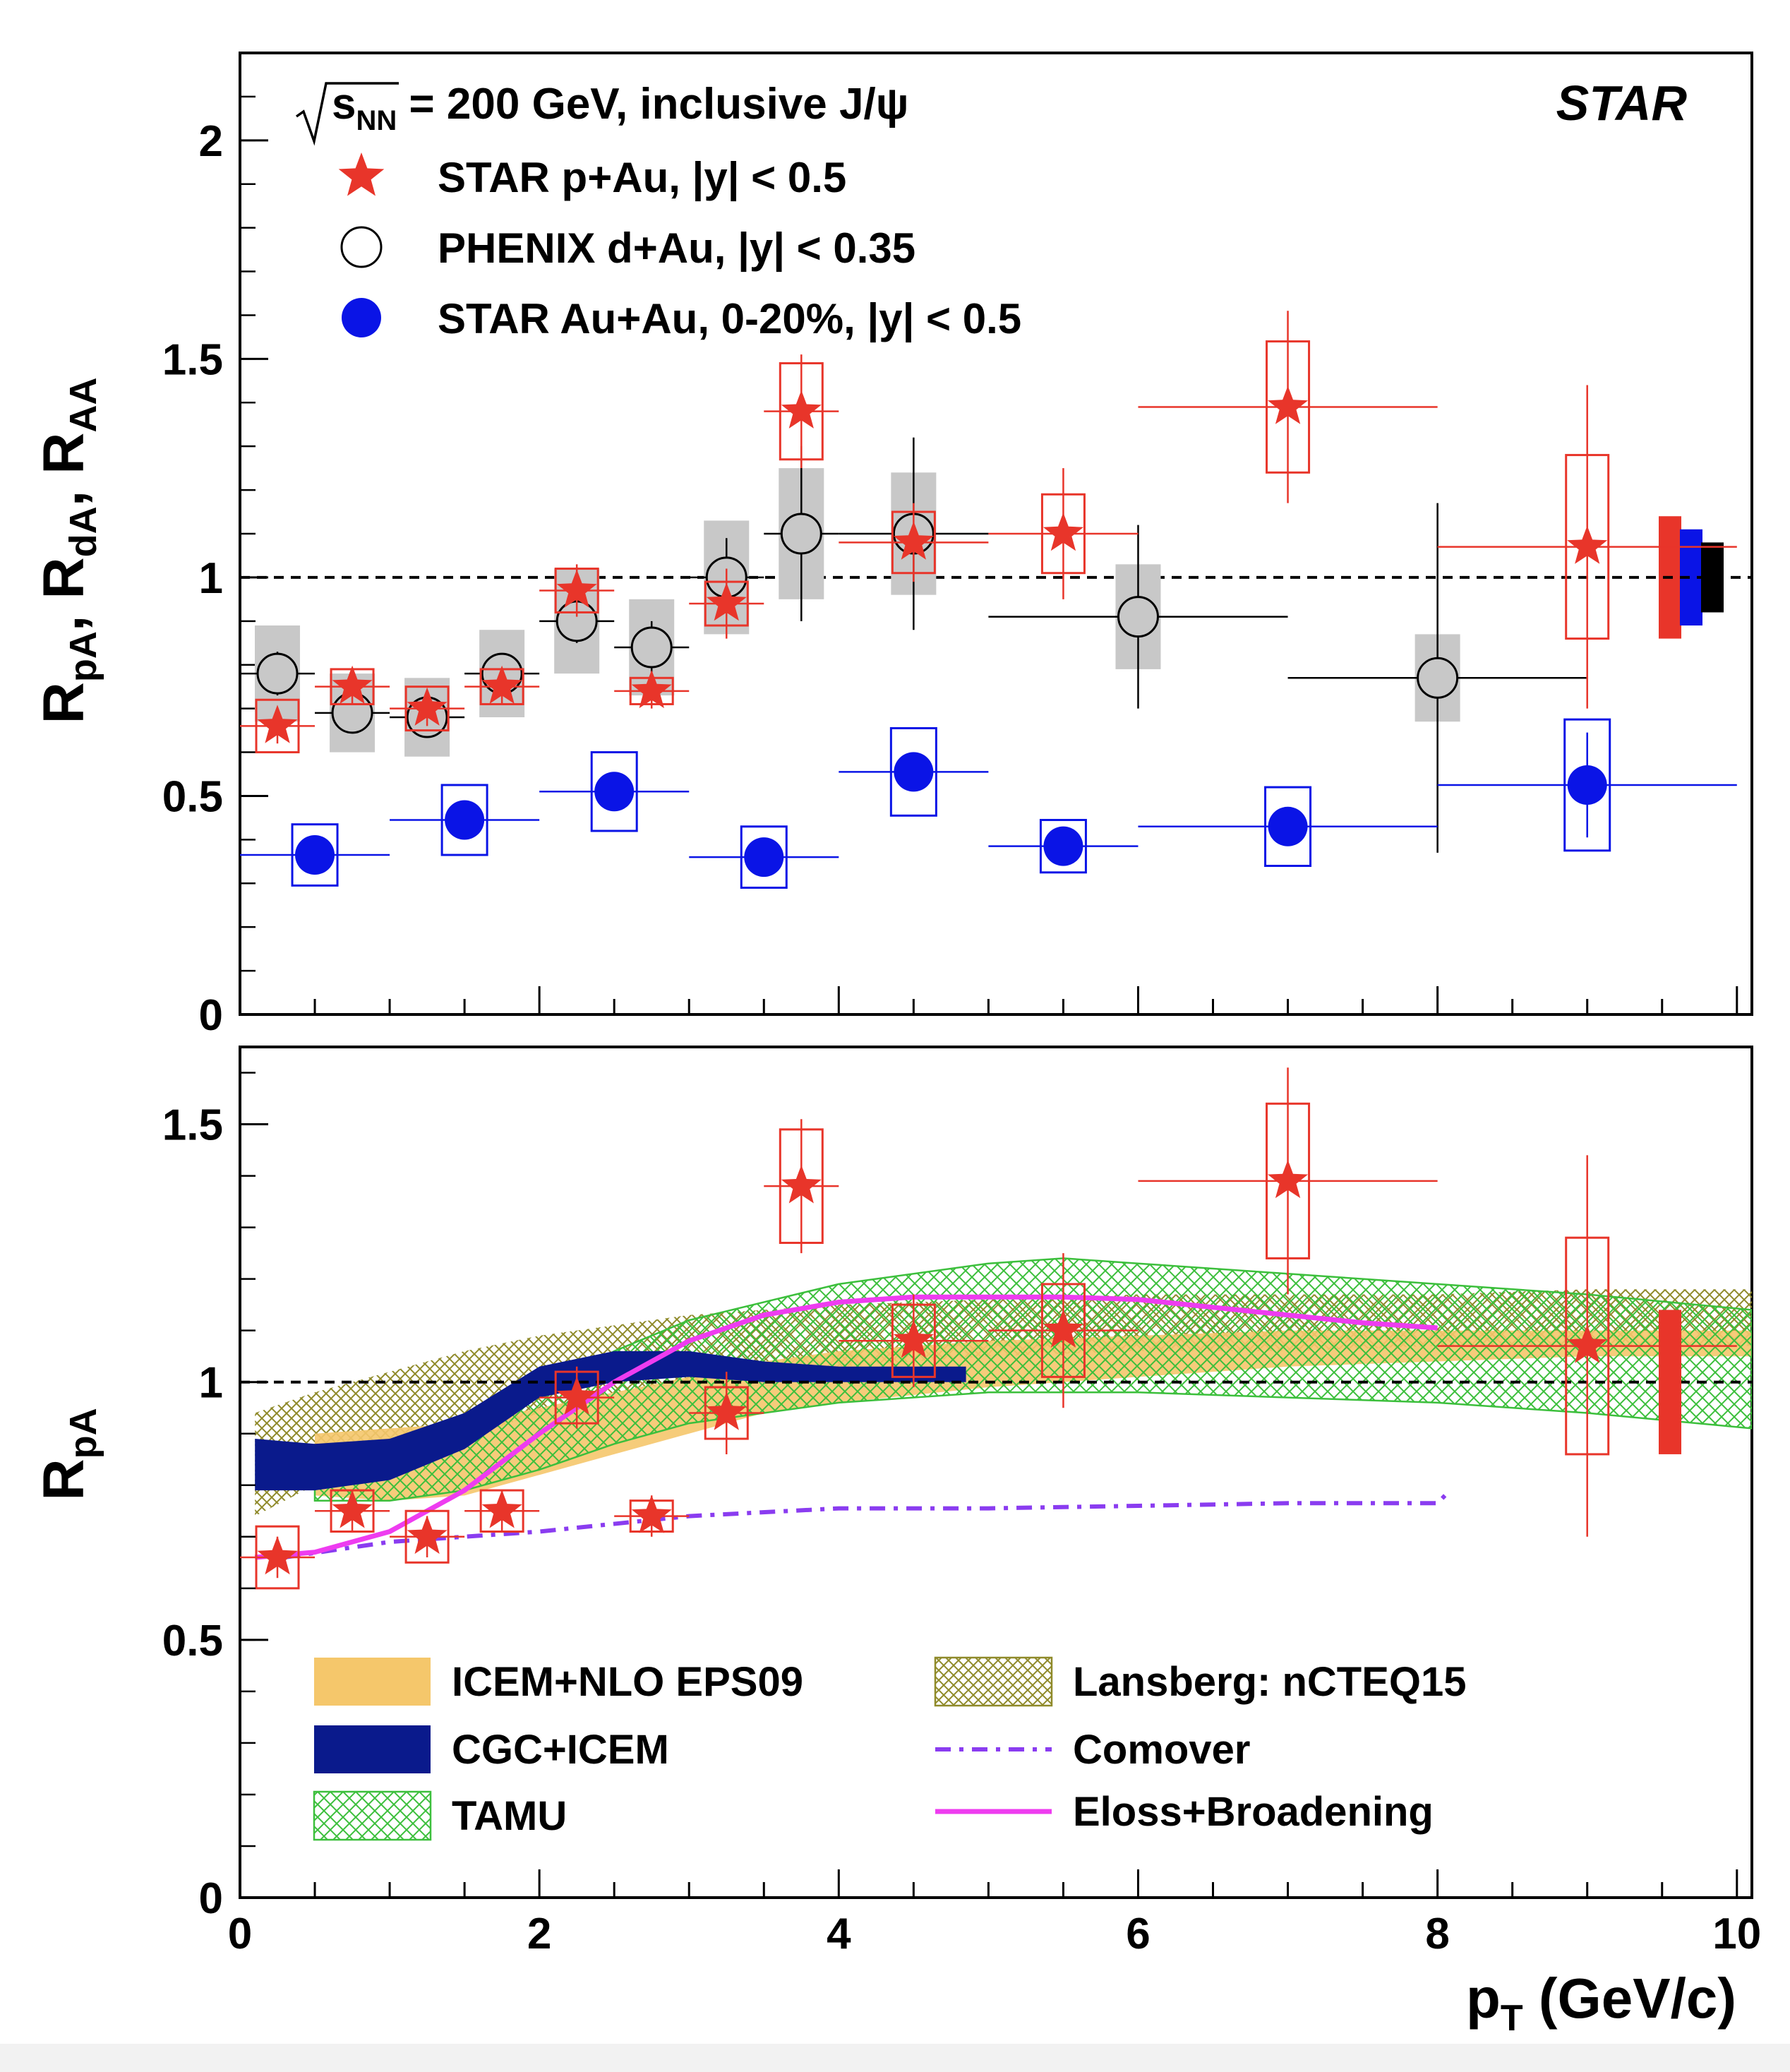  Describe the element at coordinates (676, 248) in the screenshot. I see `legend-label: PHENIX d+Au, |y| < 0.35` at that location.